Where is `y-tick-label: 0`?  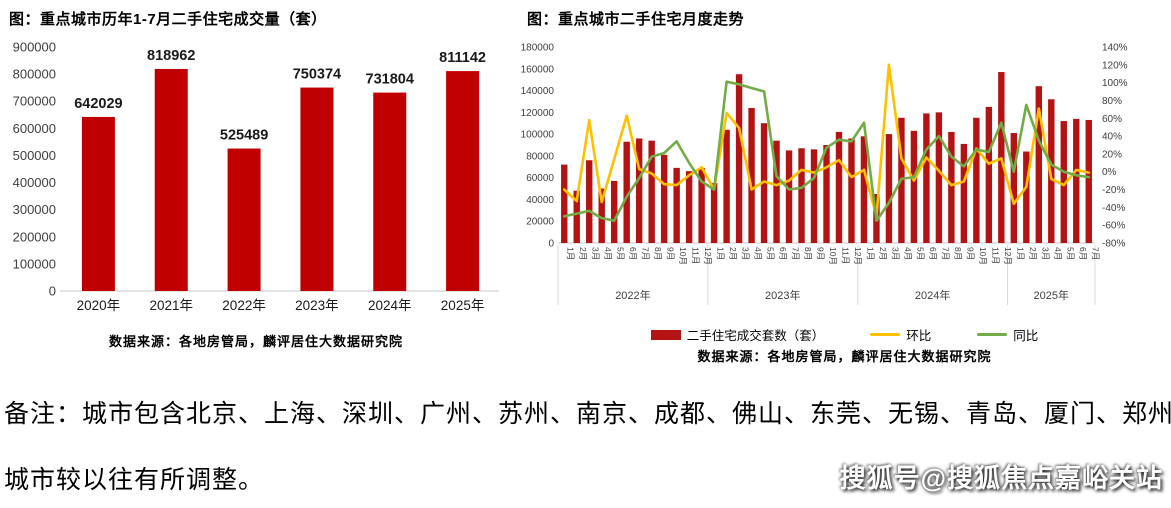 y-tick-label: 0 is located at coordinates (52, 291).